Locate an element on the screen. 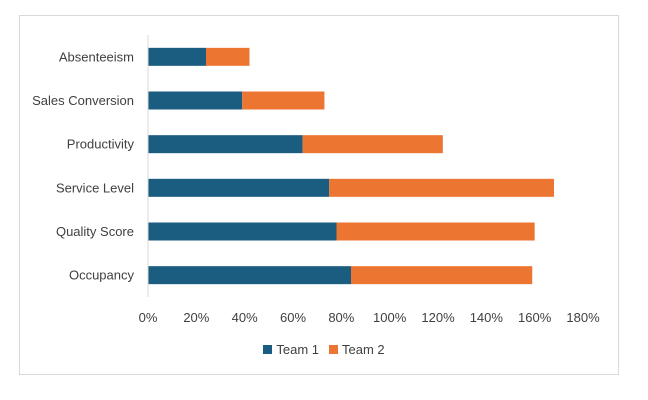  category-label-sales-conversion: Sales Conversion is located at coordinates (83, 100).